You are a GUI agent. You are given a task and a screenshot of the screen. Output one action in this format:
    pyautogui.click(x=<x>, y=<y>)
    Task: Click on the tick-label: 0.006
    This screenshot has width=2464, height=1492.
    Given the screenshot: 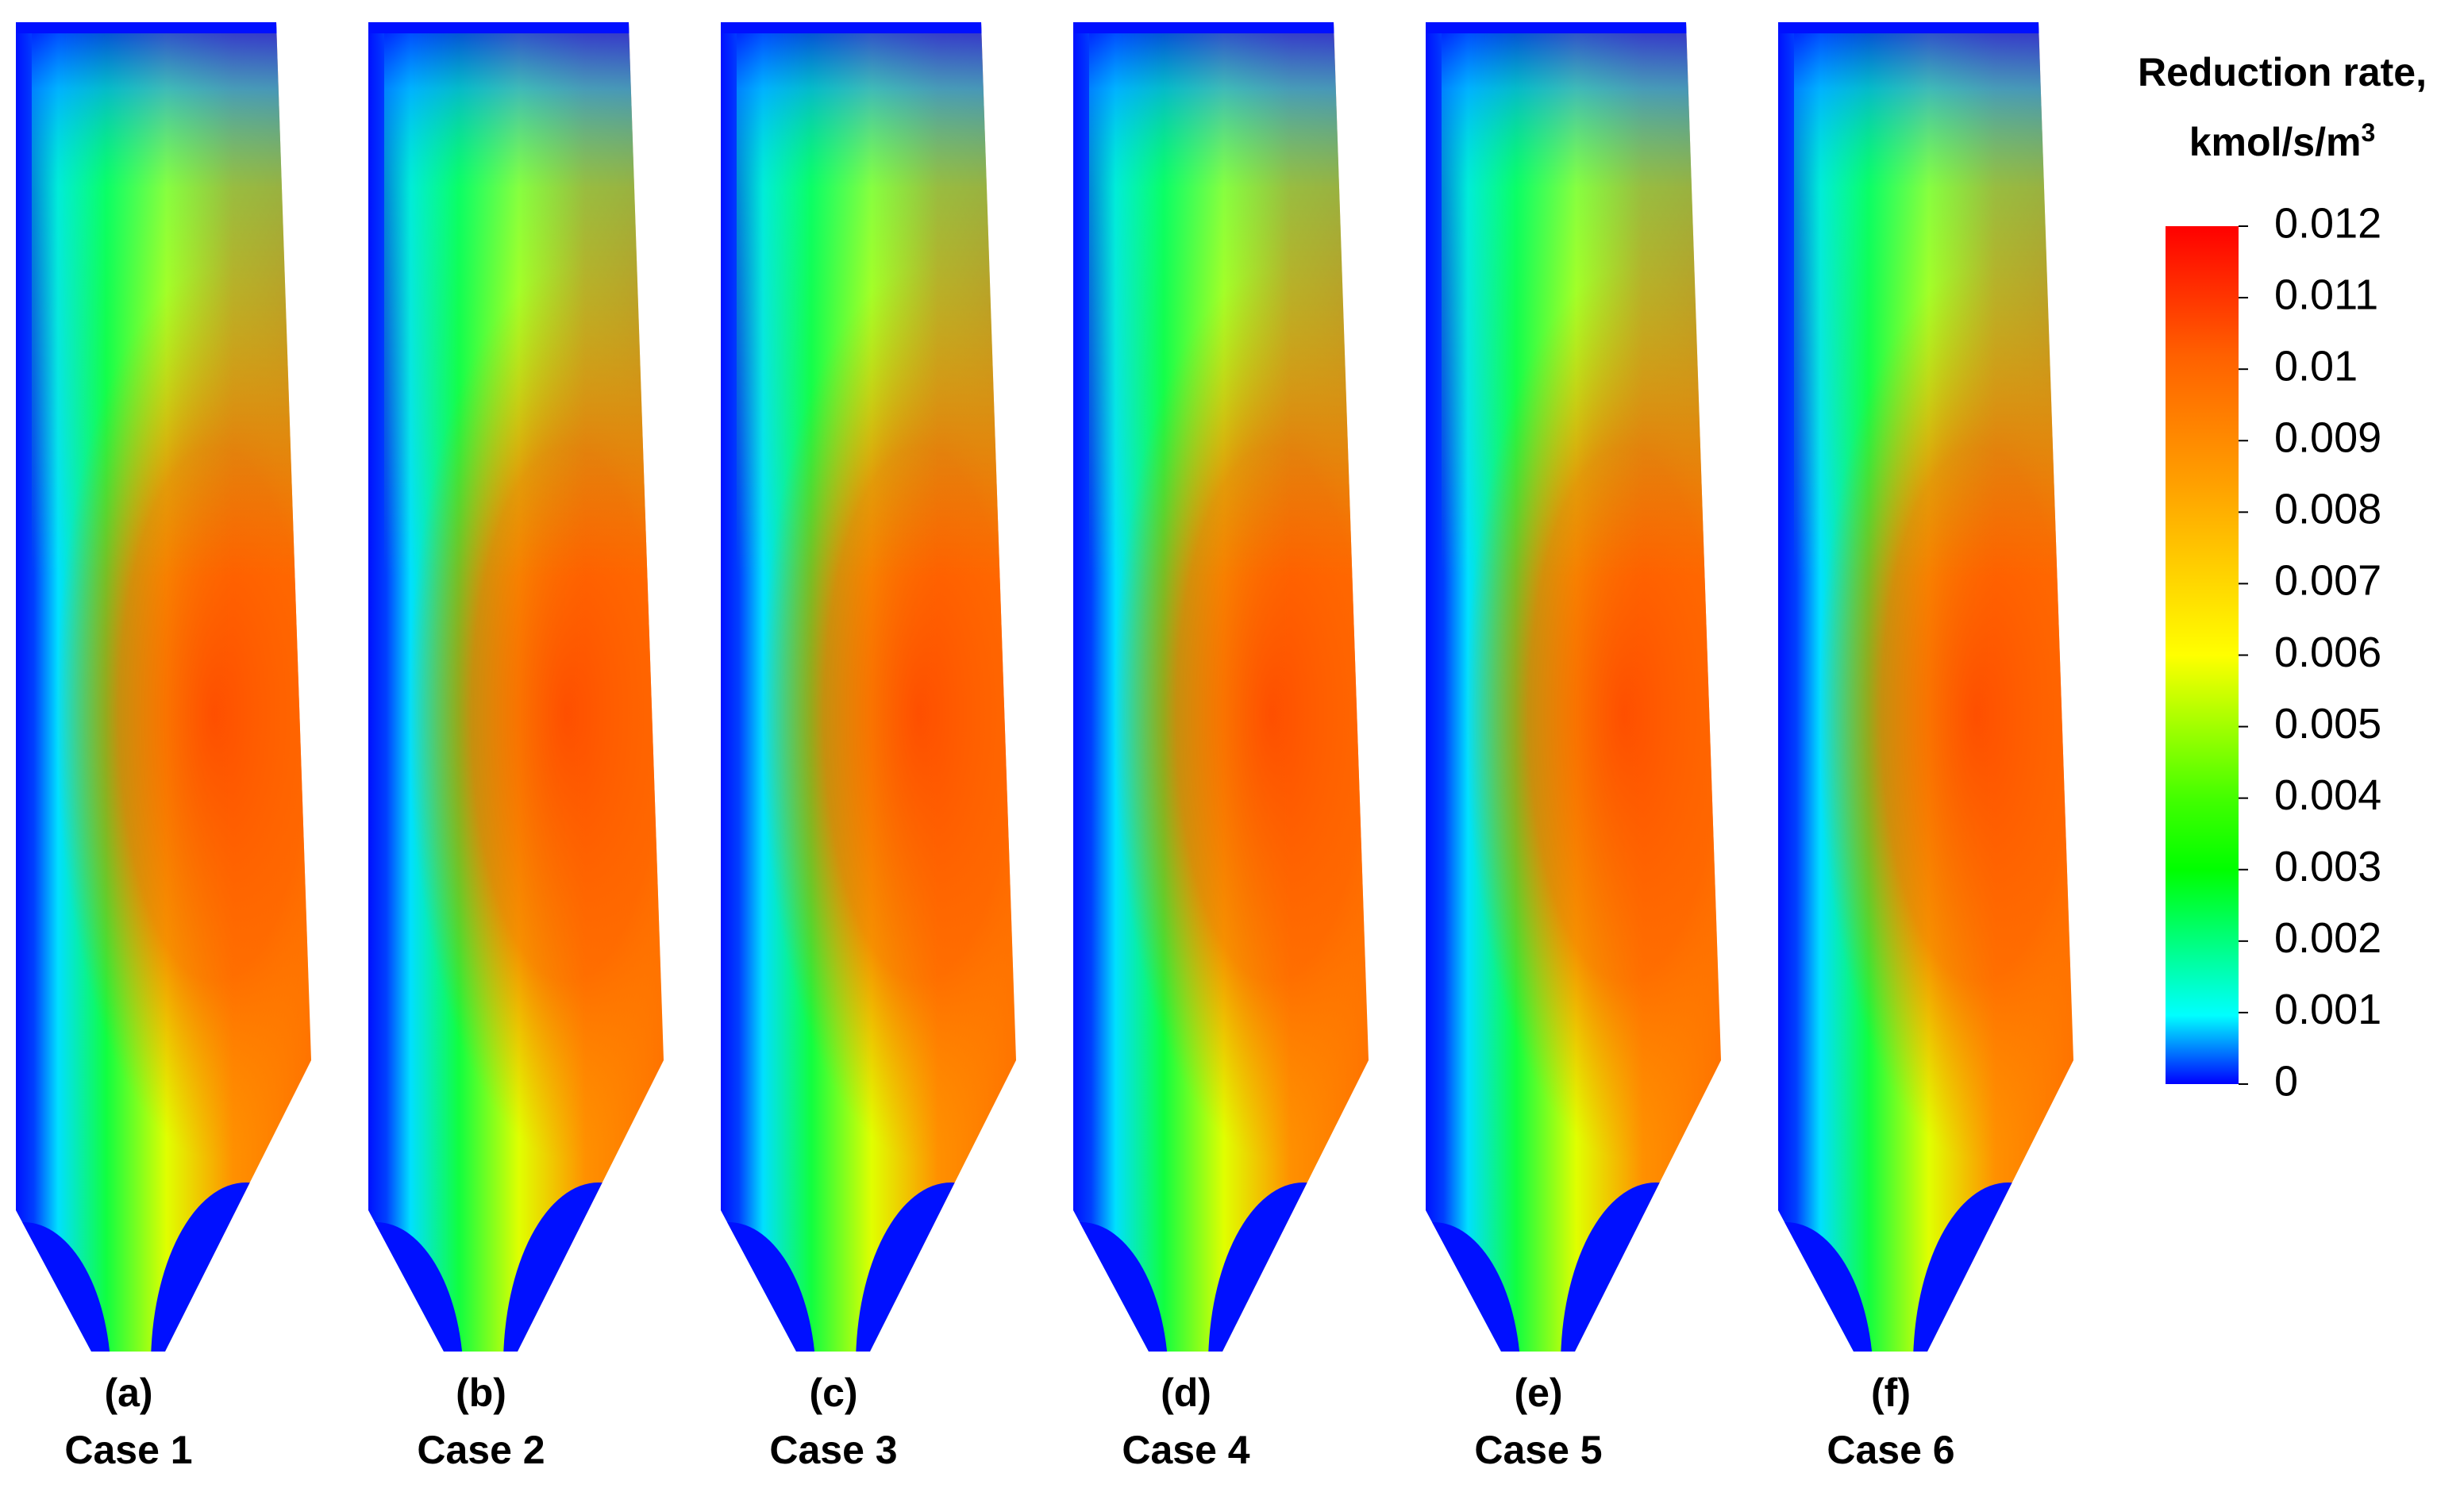 What is the action you would take?
    pyautogui.click(x=2327, y=652)
    